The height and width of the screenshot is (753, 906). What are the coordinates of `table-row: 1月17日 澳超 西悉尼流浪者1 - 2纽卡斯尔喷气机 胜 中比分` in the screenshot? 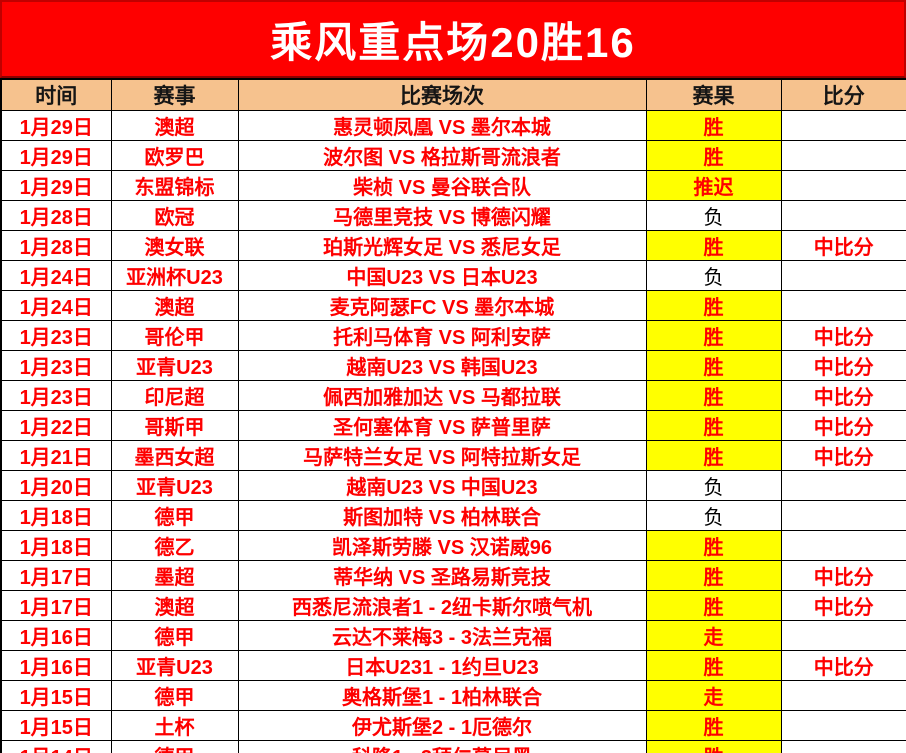 It's located at (453, 605).